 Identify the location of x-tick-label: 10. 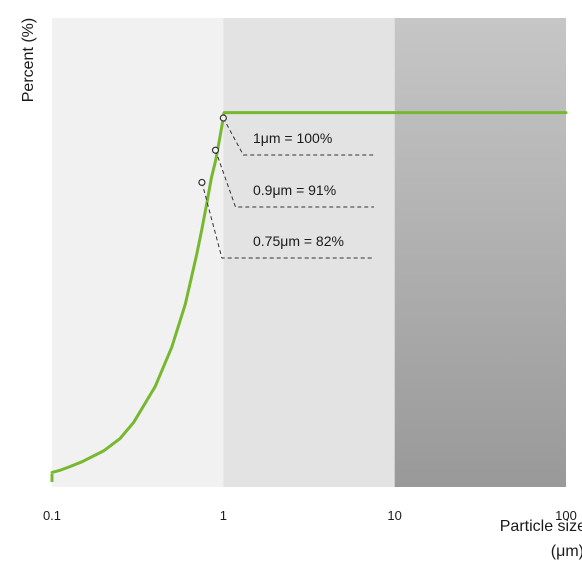
(394, 515).